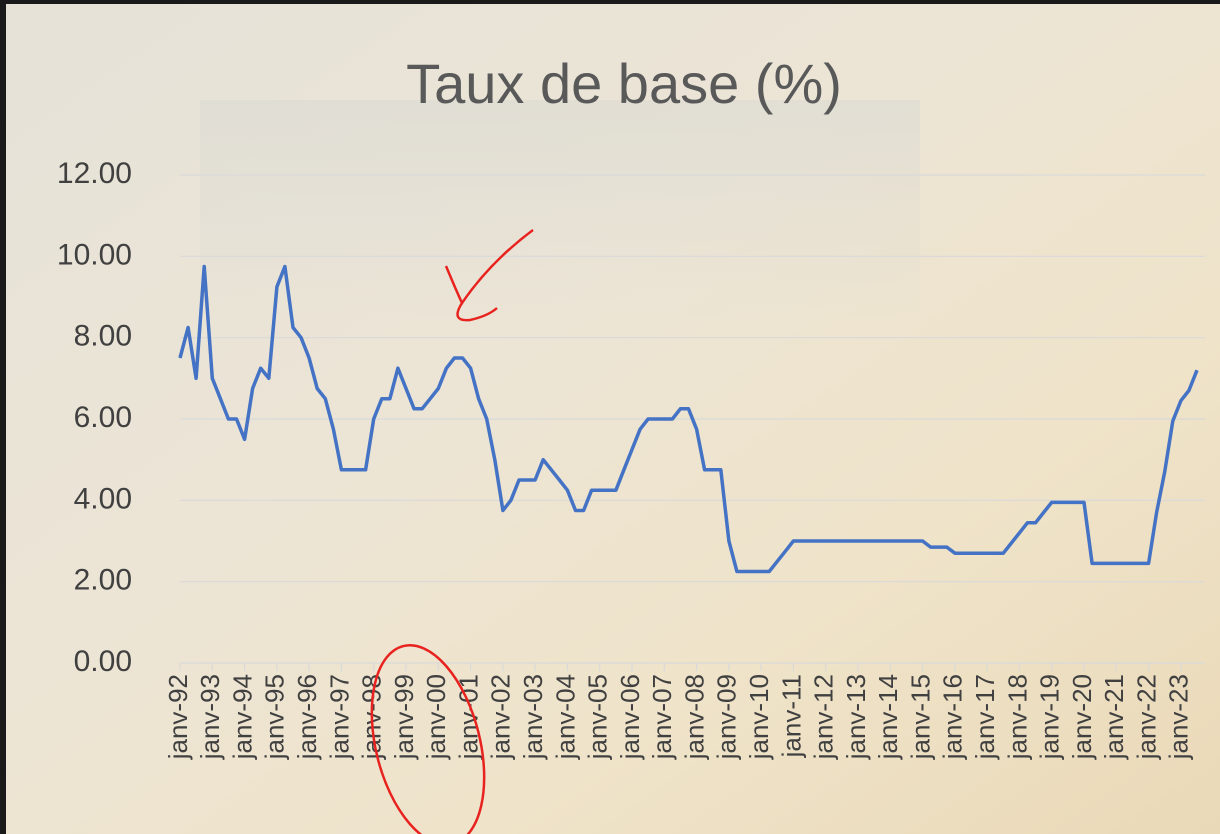 The image size is (1220, 834). Describe the element at coordinates (489, 267) in the screenshot. I see `check-annotation` at that location.